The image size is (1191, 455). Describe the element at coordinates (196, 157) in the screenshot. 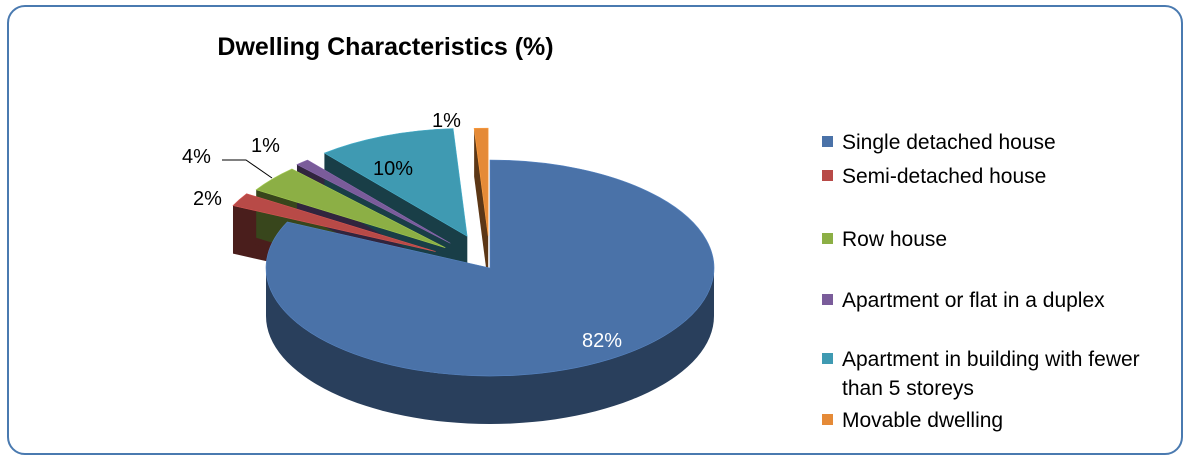

I see `data-label-row-house: 4%` at that location.